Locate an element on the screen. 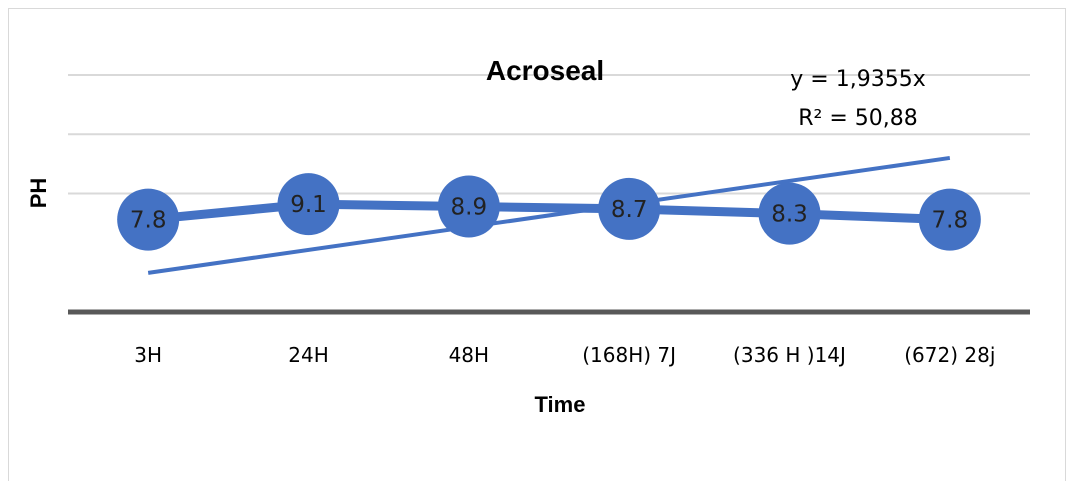 The width and height of the screenshot is (1073, 481). x-tick-label: (336 H )14J is located at coordinates (789, 355).